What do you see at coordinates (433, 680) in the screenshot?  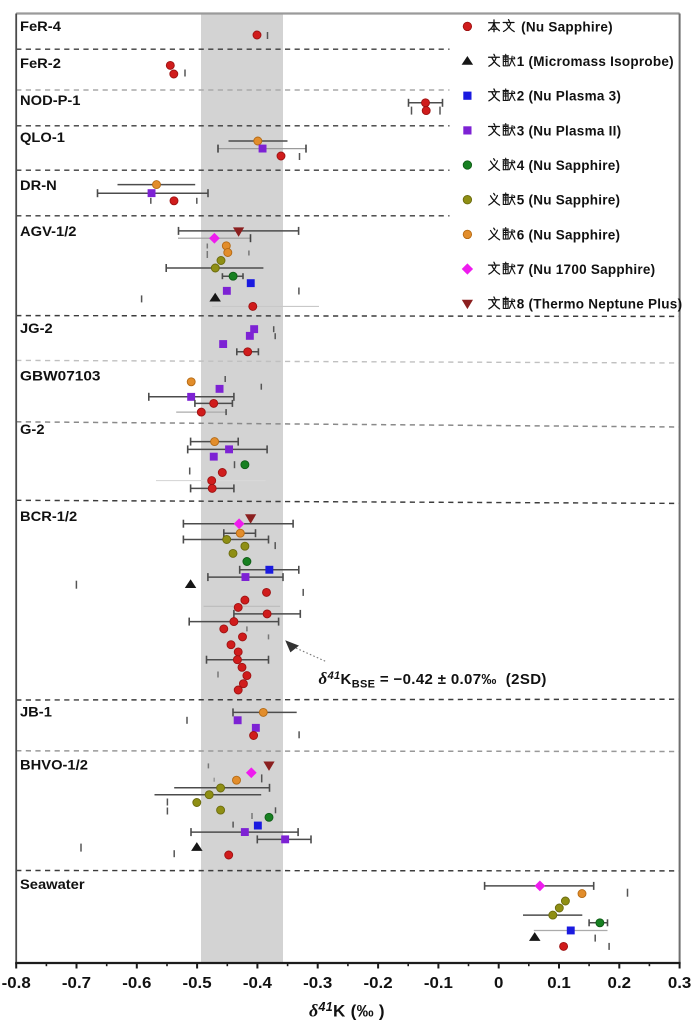 I see `svg-text: δ41KBSE = −0.42 ± 0.07‰ (2SD)` at bounding box center [433, 680].